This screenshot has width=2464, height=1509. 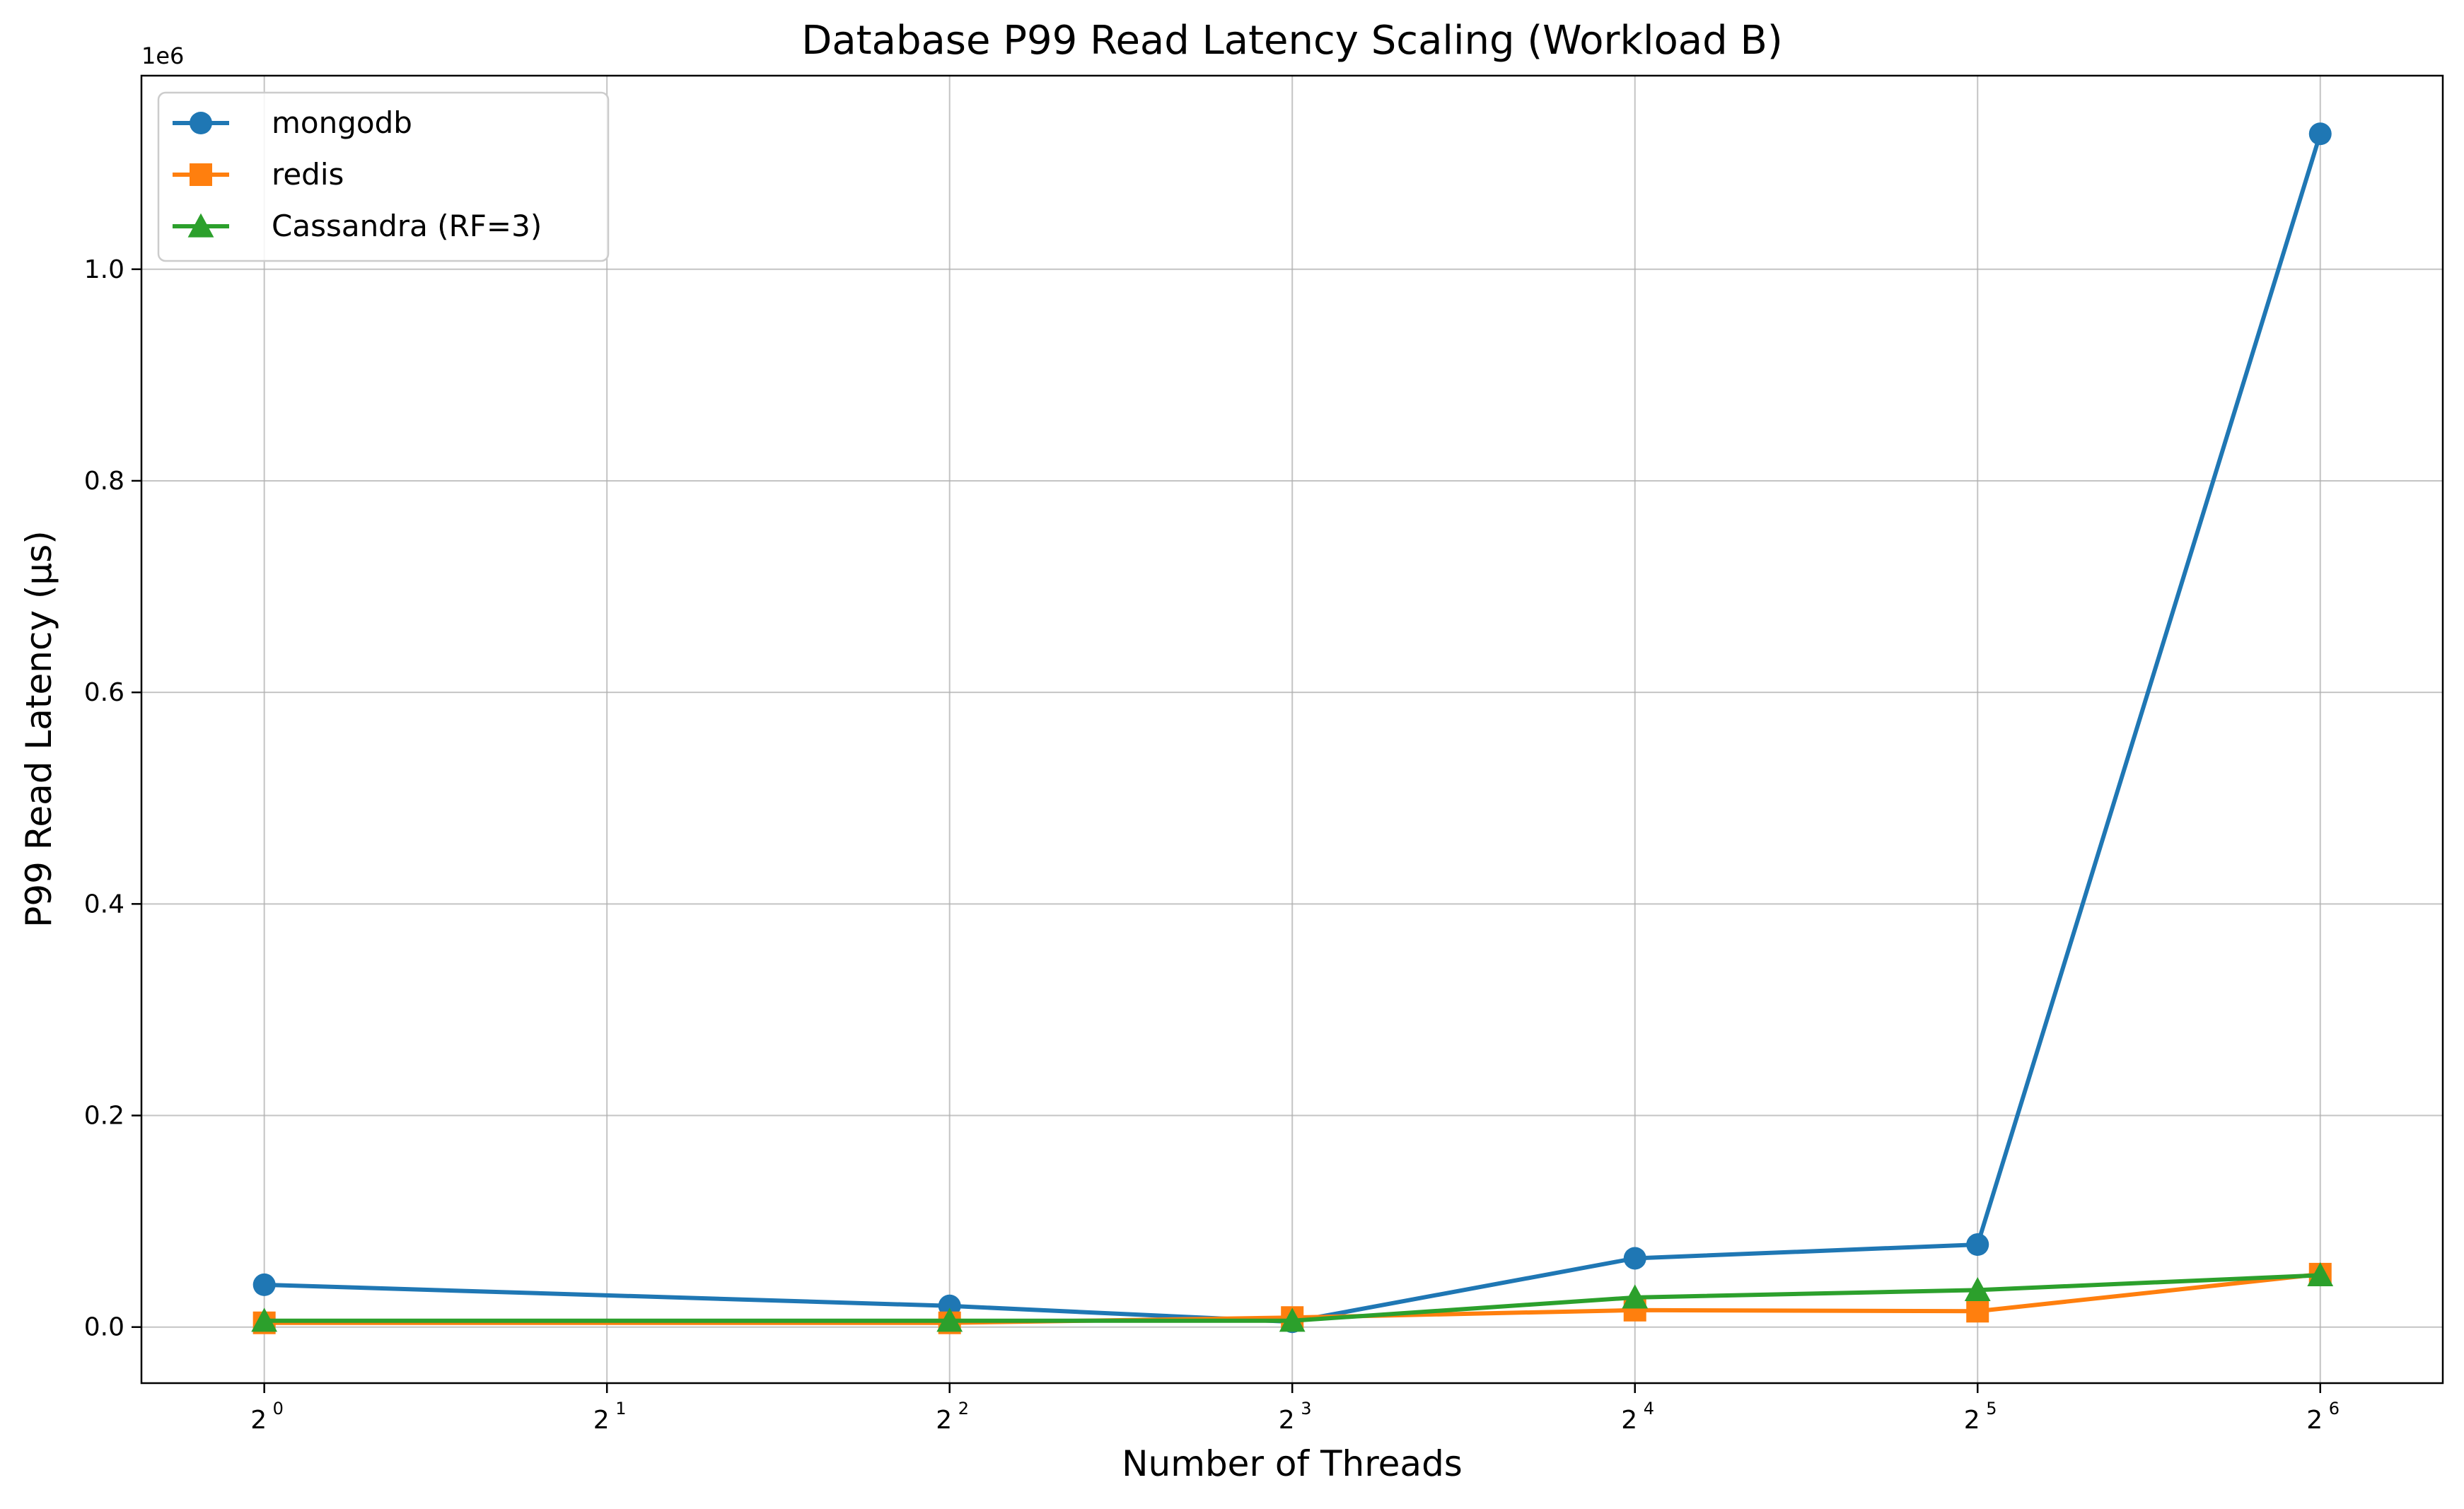 What do you see at coordinates (308, 174) in the screenshot?
I see `legend-label: redis` at bounding box center [308, 174].